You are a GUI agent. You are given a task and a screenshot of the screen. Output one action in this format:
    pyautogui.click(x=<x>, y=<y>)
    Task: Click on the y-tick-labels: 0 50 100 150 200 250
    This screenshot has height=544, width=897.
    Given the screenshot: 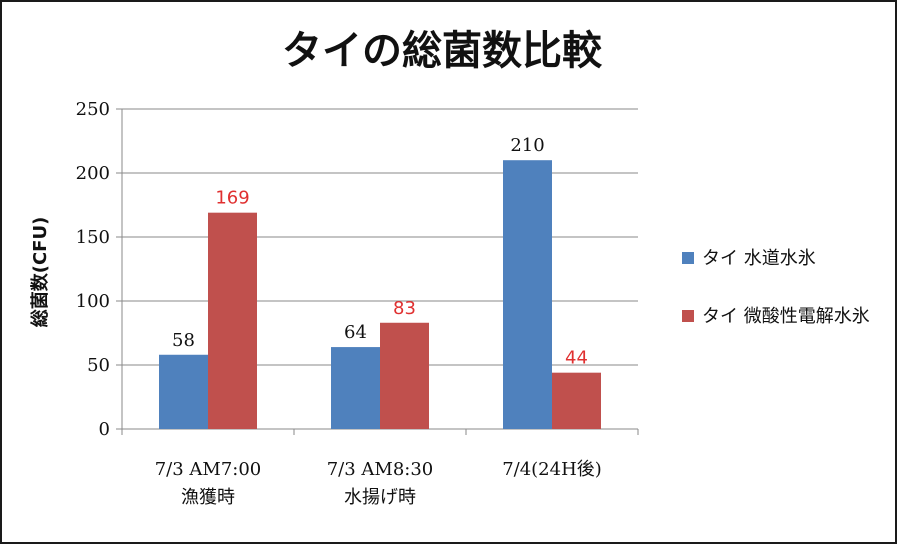 What is the action you would take?
    pyautogui.click(x=93, y=269)
    